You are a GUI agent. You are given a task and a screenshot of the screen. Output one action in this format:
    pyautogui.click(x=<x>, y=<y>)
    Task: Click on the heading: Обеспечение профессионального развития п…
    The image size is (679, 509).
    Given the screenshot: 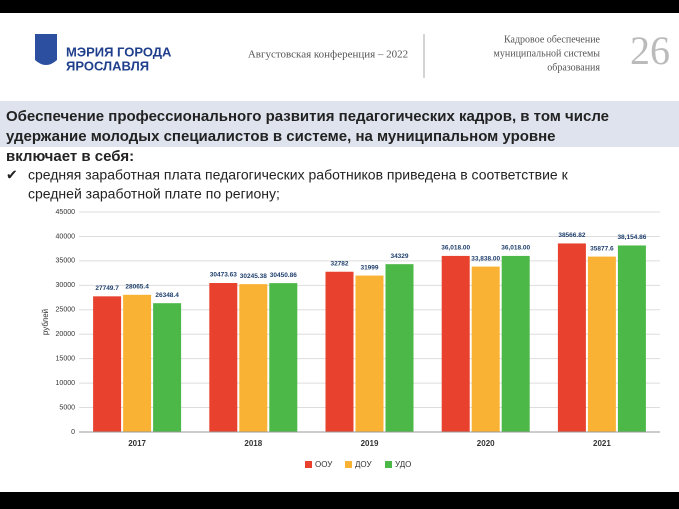 What is the action you would take?
    pyautogui.click(x=307, y=116)
    